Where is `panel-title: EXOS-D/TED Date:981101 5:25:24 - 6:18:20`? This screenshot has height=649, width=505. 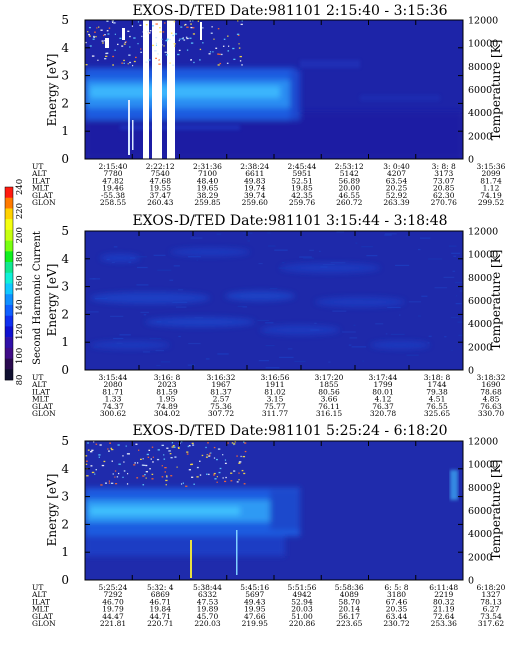
panel-title: EXOS-D/TED Date:981101 5:25:24 - 6:18:20 is located at coordinates (289, 431).